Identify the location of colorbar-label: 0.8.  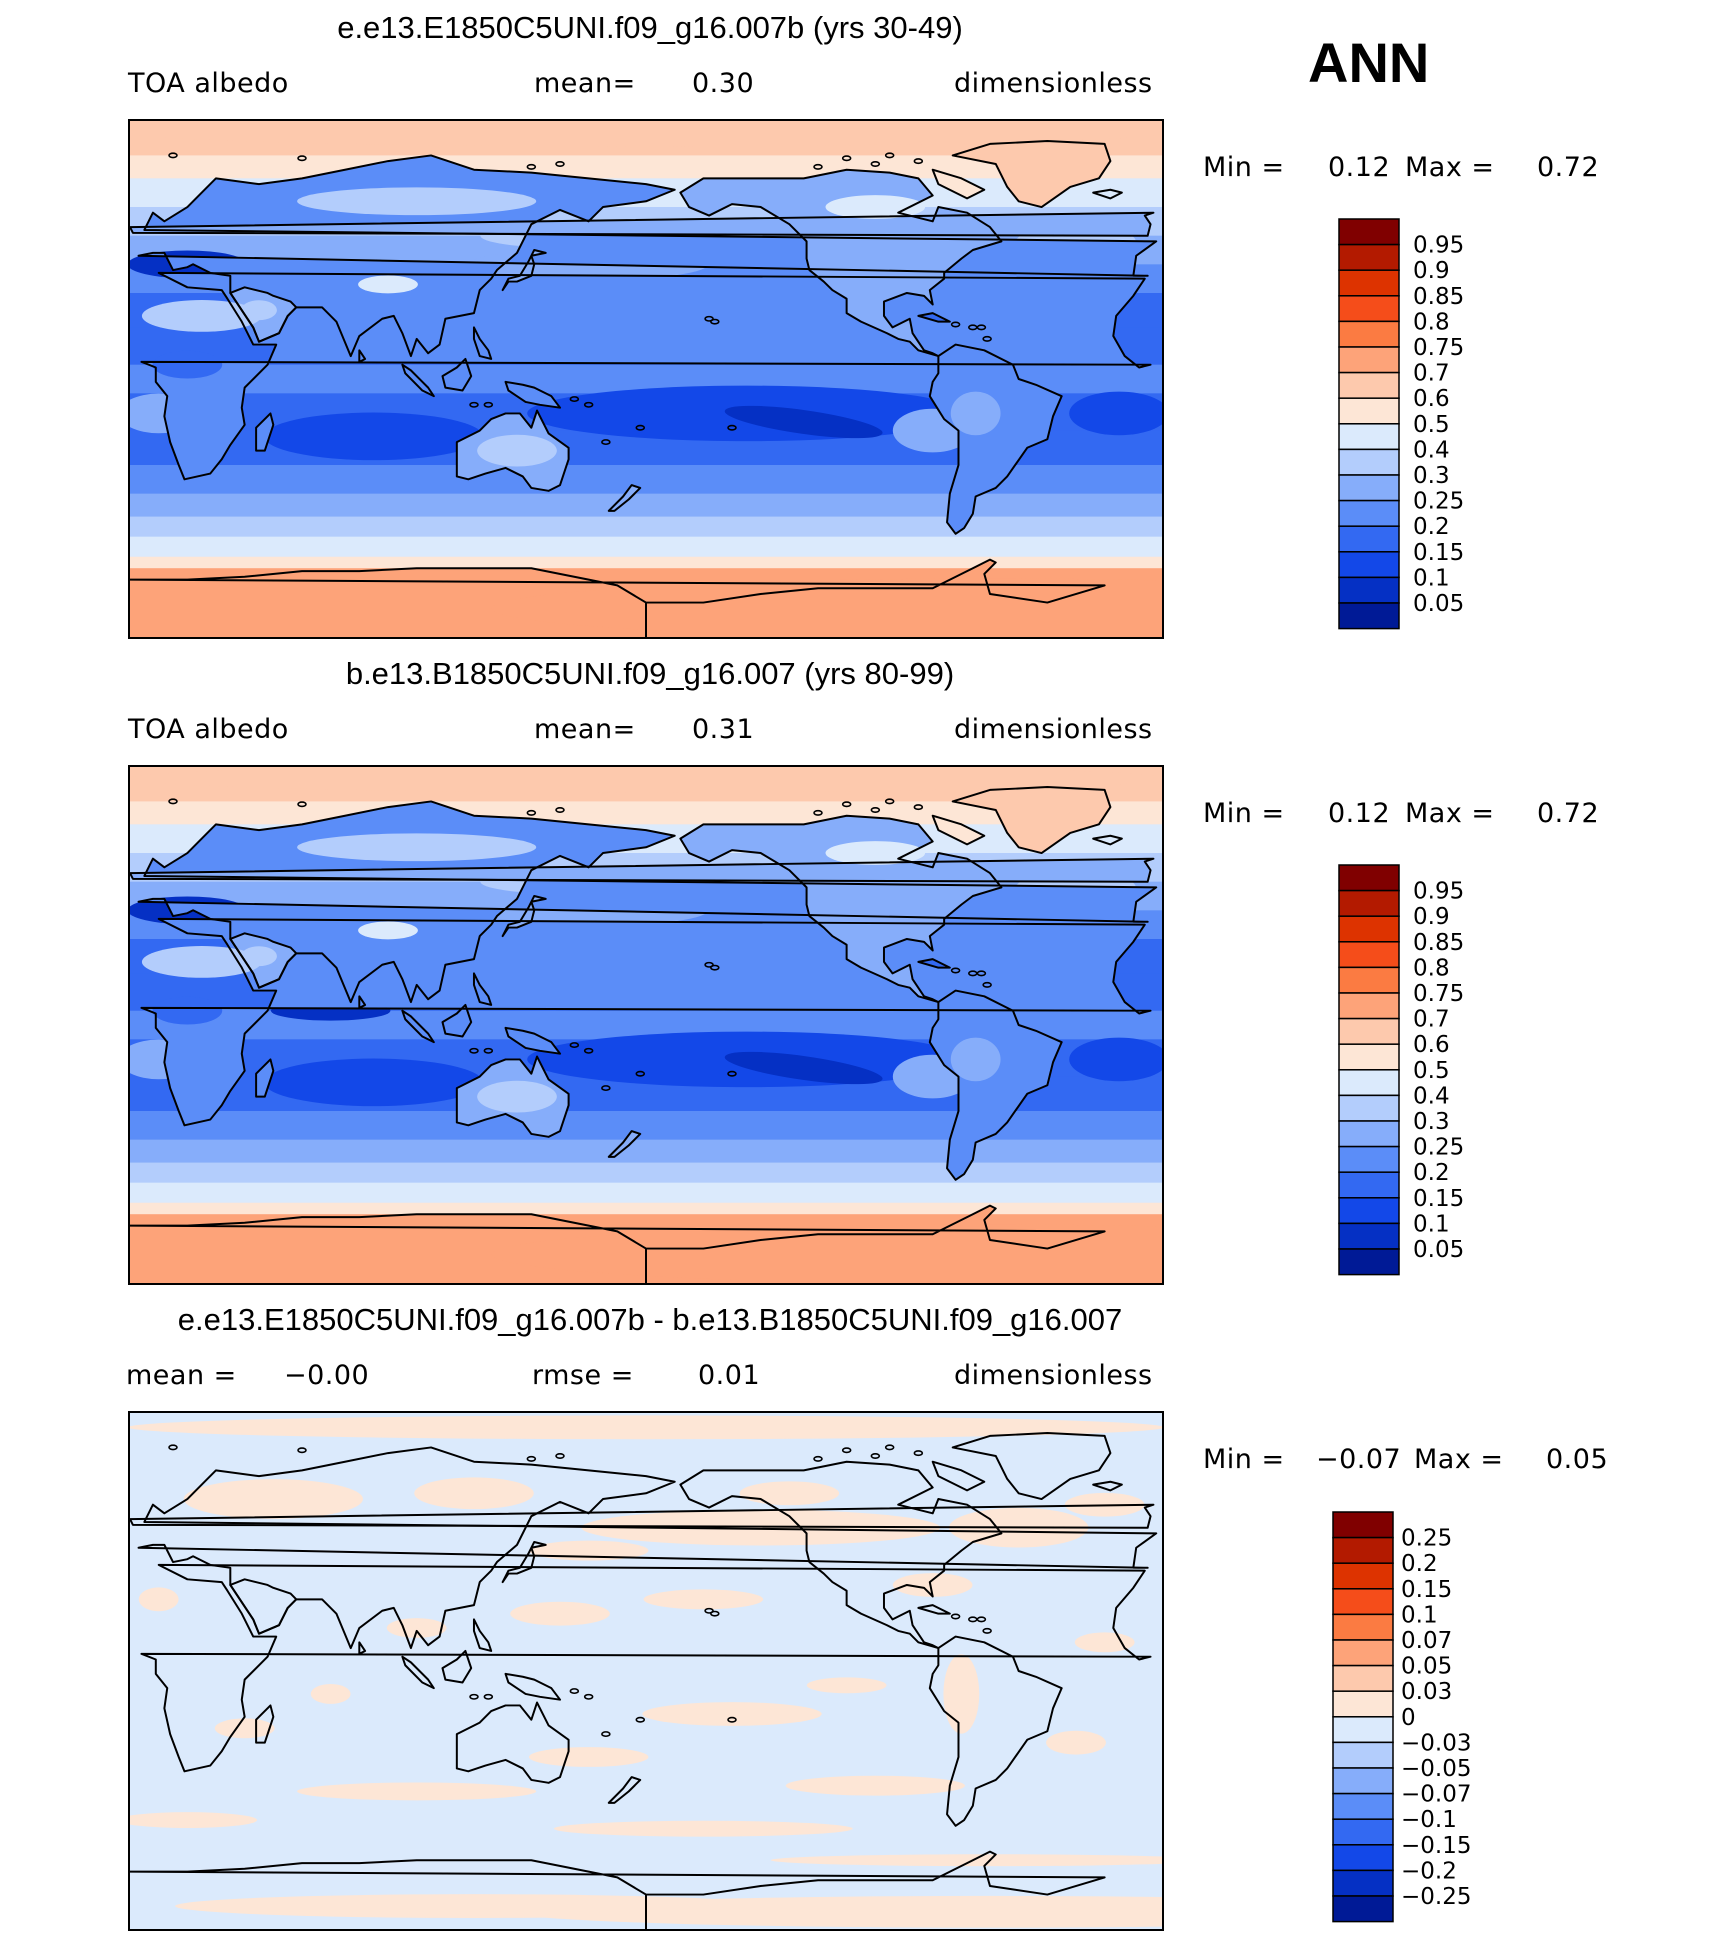
(1431, 322).